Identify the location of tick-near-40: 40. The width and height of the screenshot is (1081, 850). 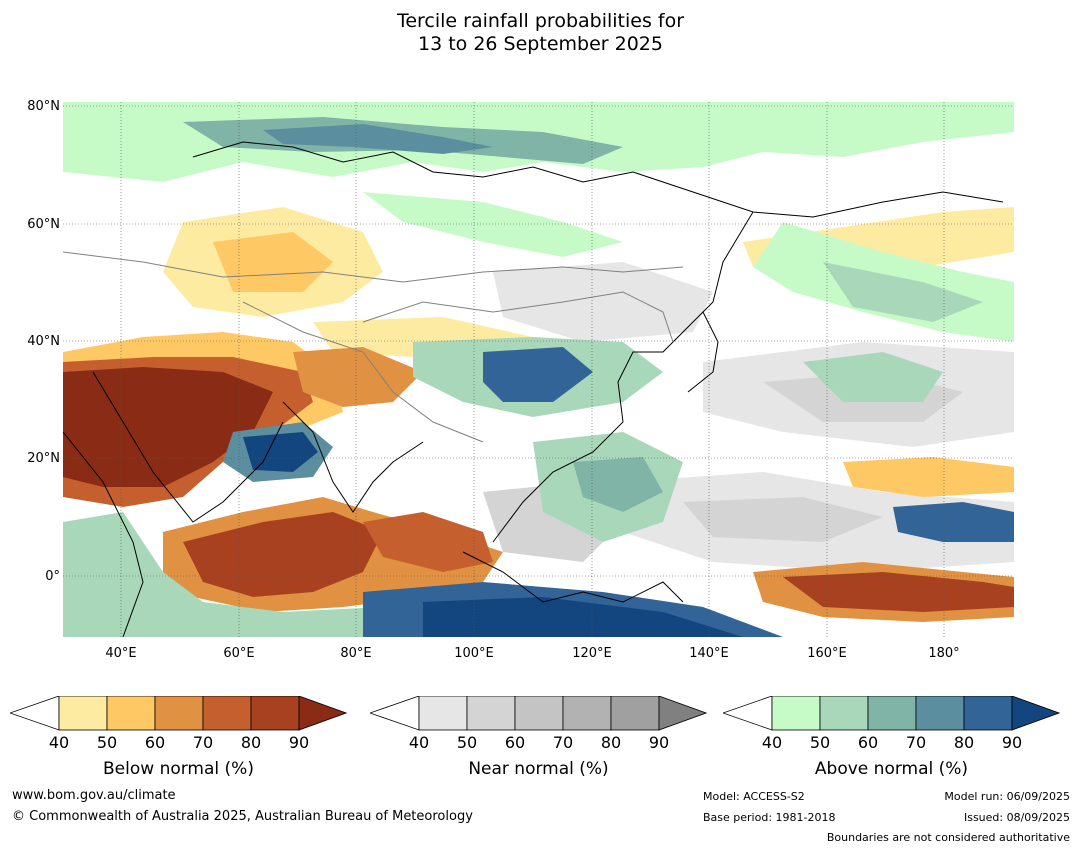
(419, 742).